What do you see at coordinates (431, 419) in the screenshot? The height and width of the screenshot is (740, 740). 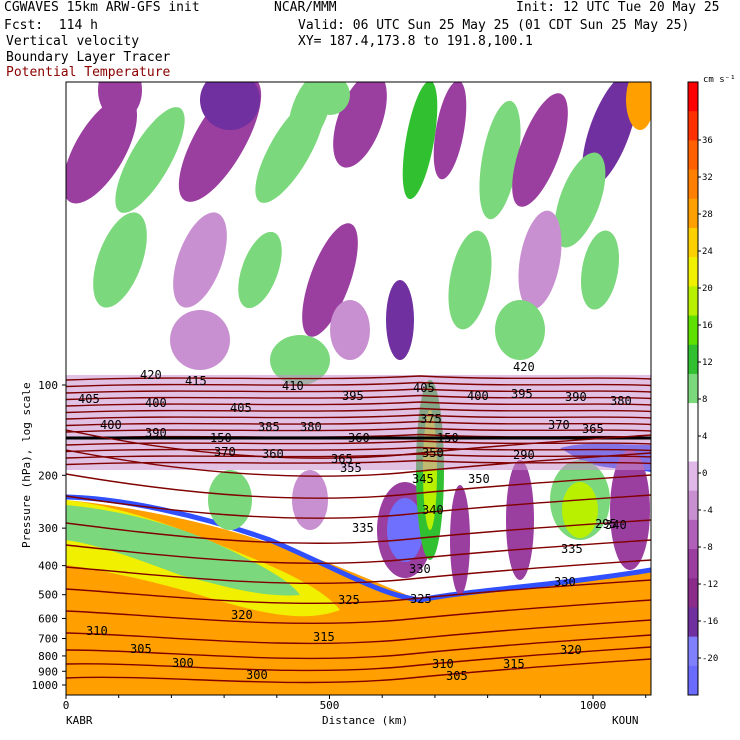 I see `theta-contour-label: 375` at bounding box center [431, 419].